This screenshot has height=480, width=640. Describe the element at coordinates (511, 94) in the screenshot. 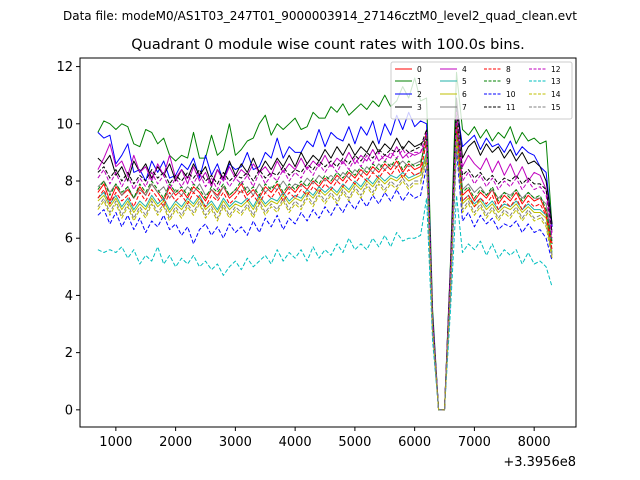

I see `legend-label-10: 10` at that location.